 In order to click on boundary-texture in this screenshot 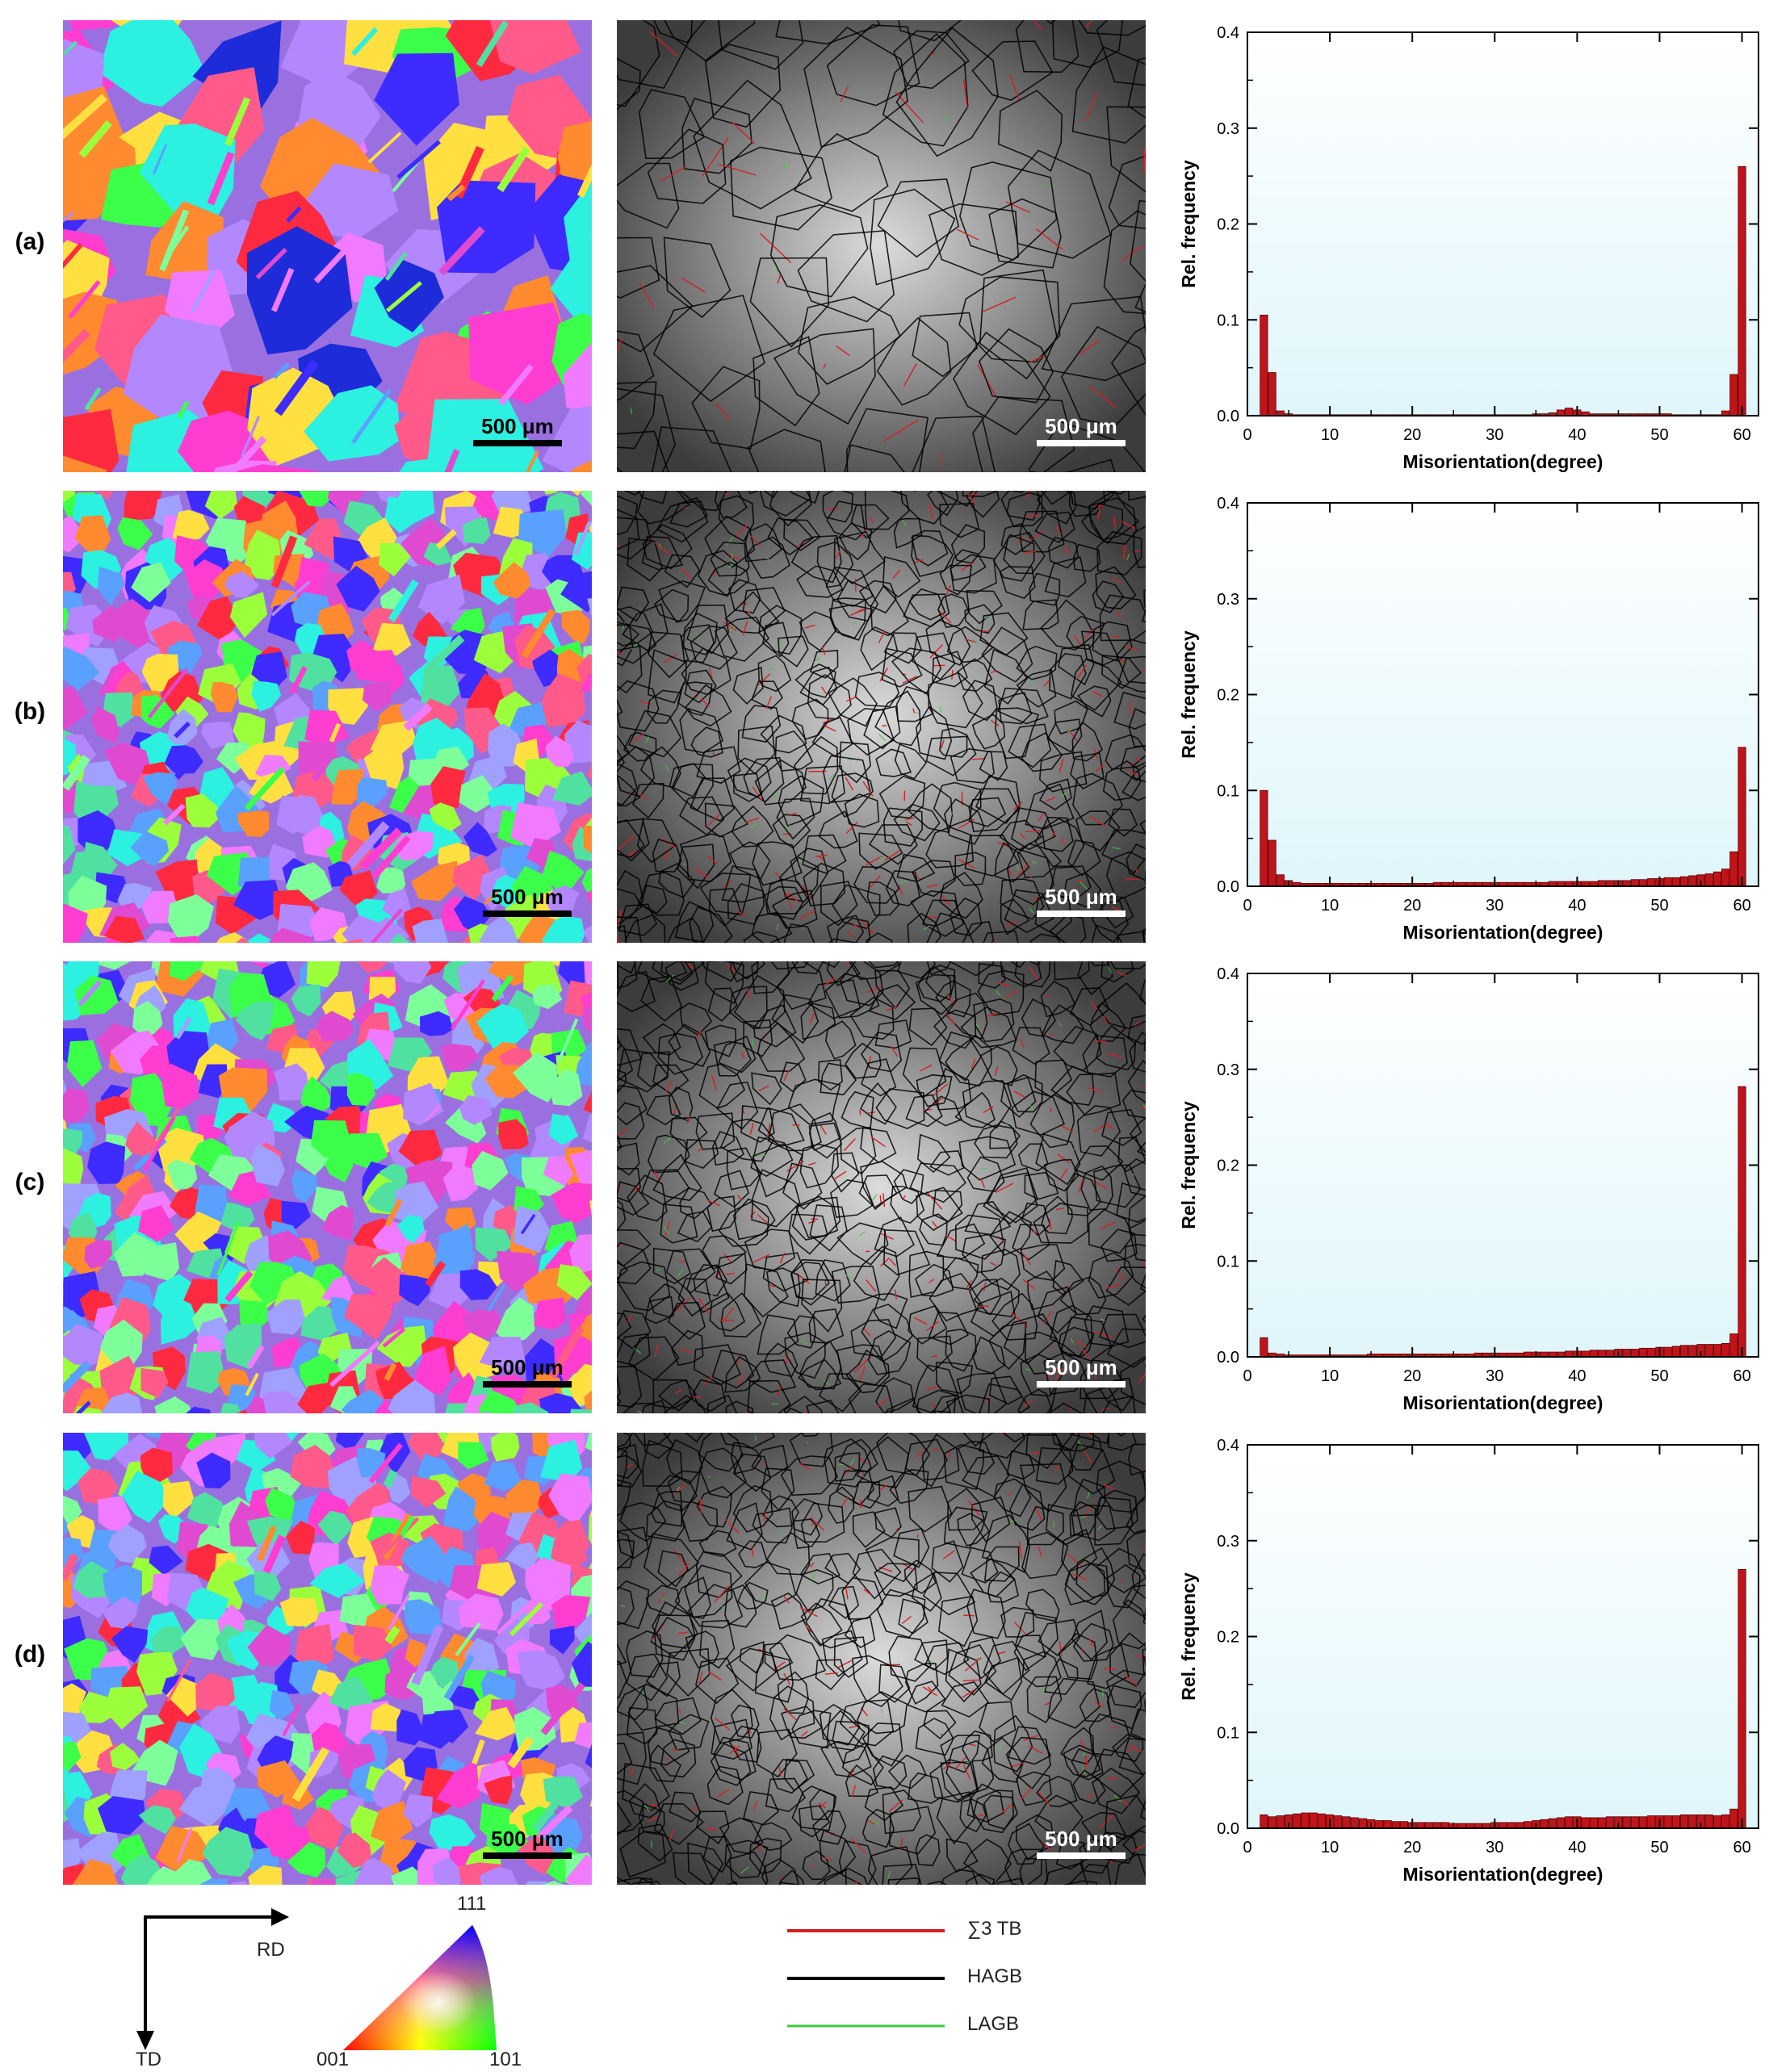, I will do `click(881, 717)`.